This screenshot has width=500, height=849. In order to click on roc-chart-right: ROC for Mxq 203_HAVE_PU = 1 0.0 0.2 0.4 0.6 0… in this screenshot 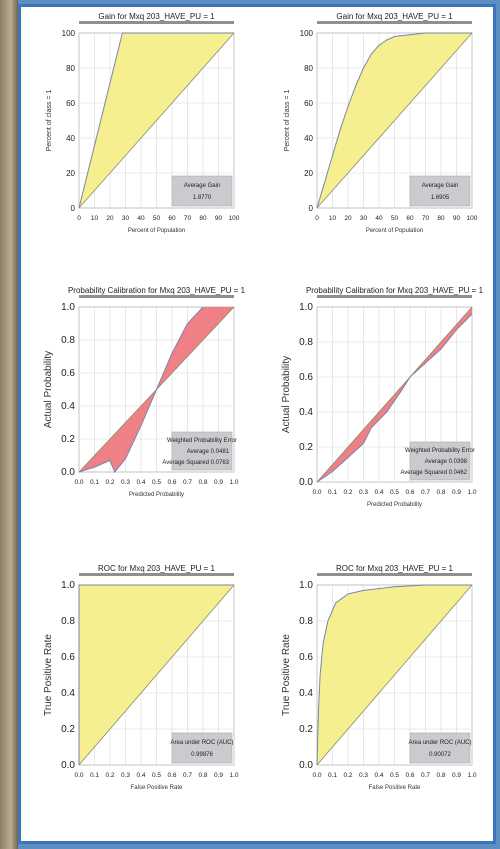, I will do `click(381, 695)`.